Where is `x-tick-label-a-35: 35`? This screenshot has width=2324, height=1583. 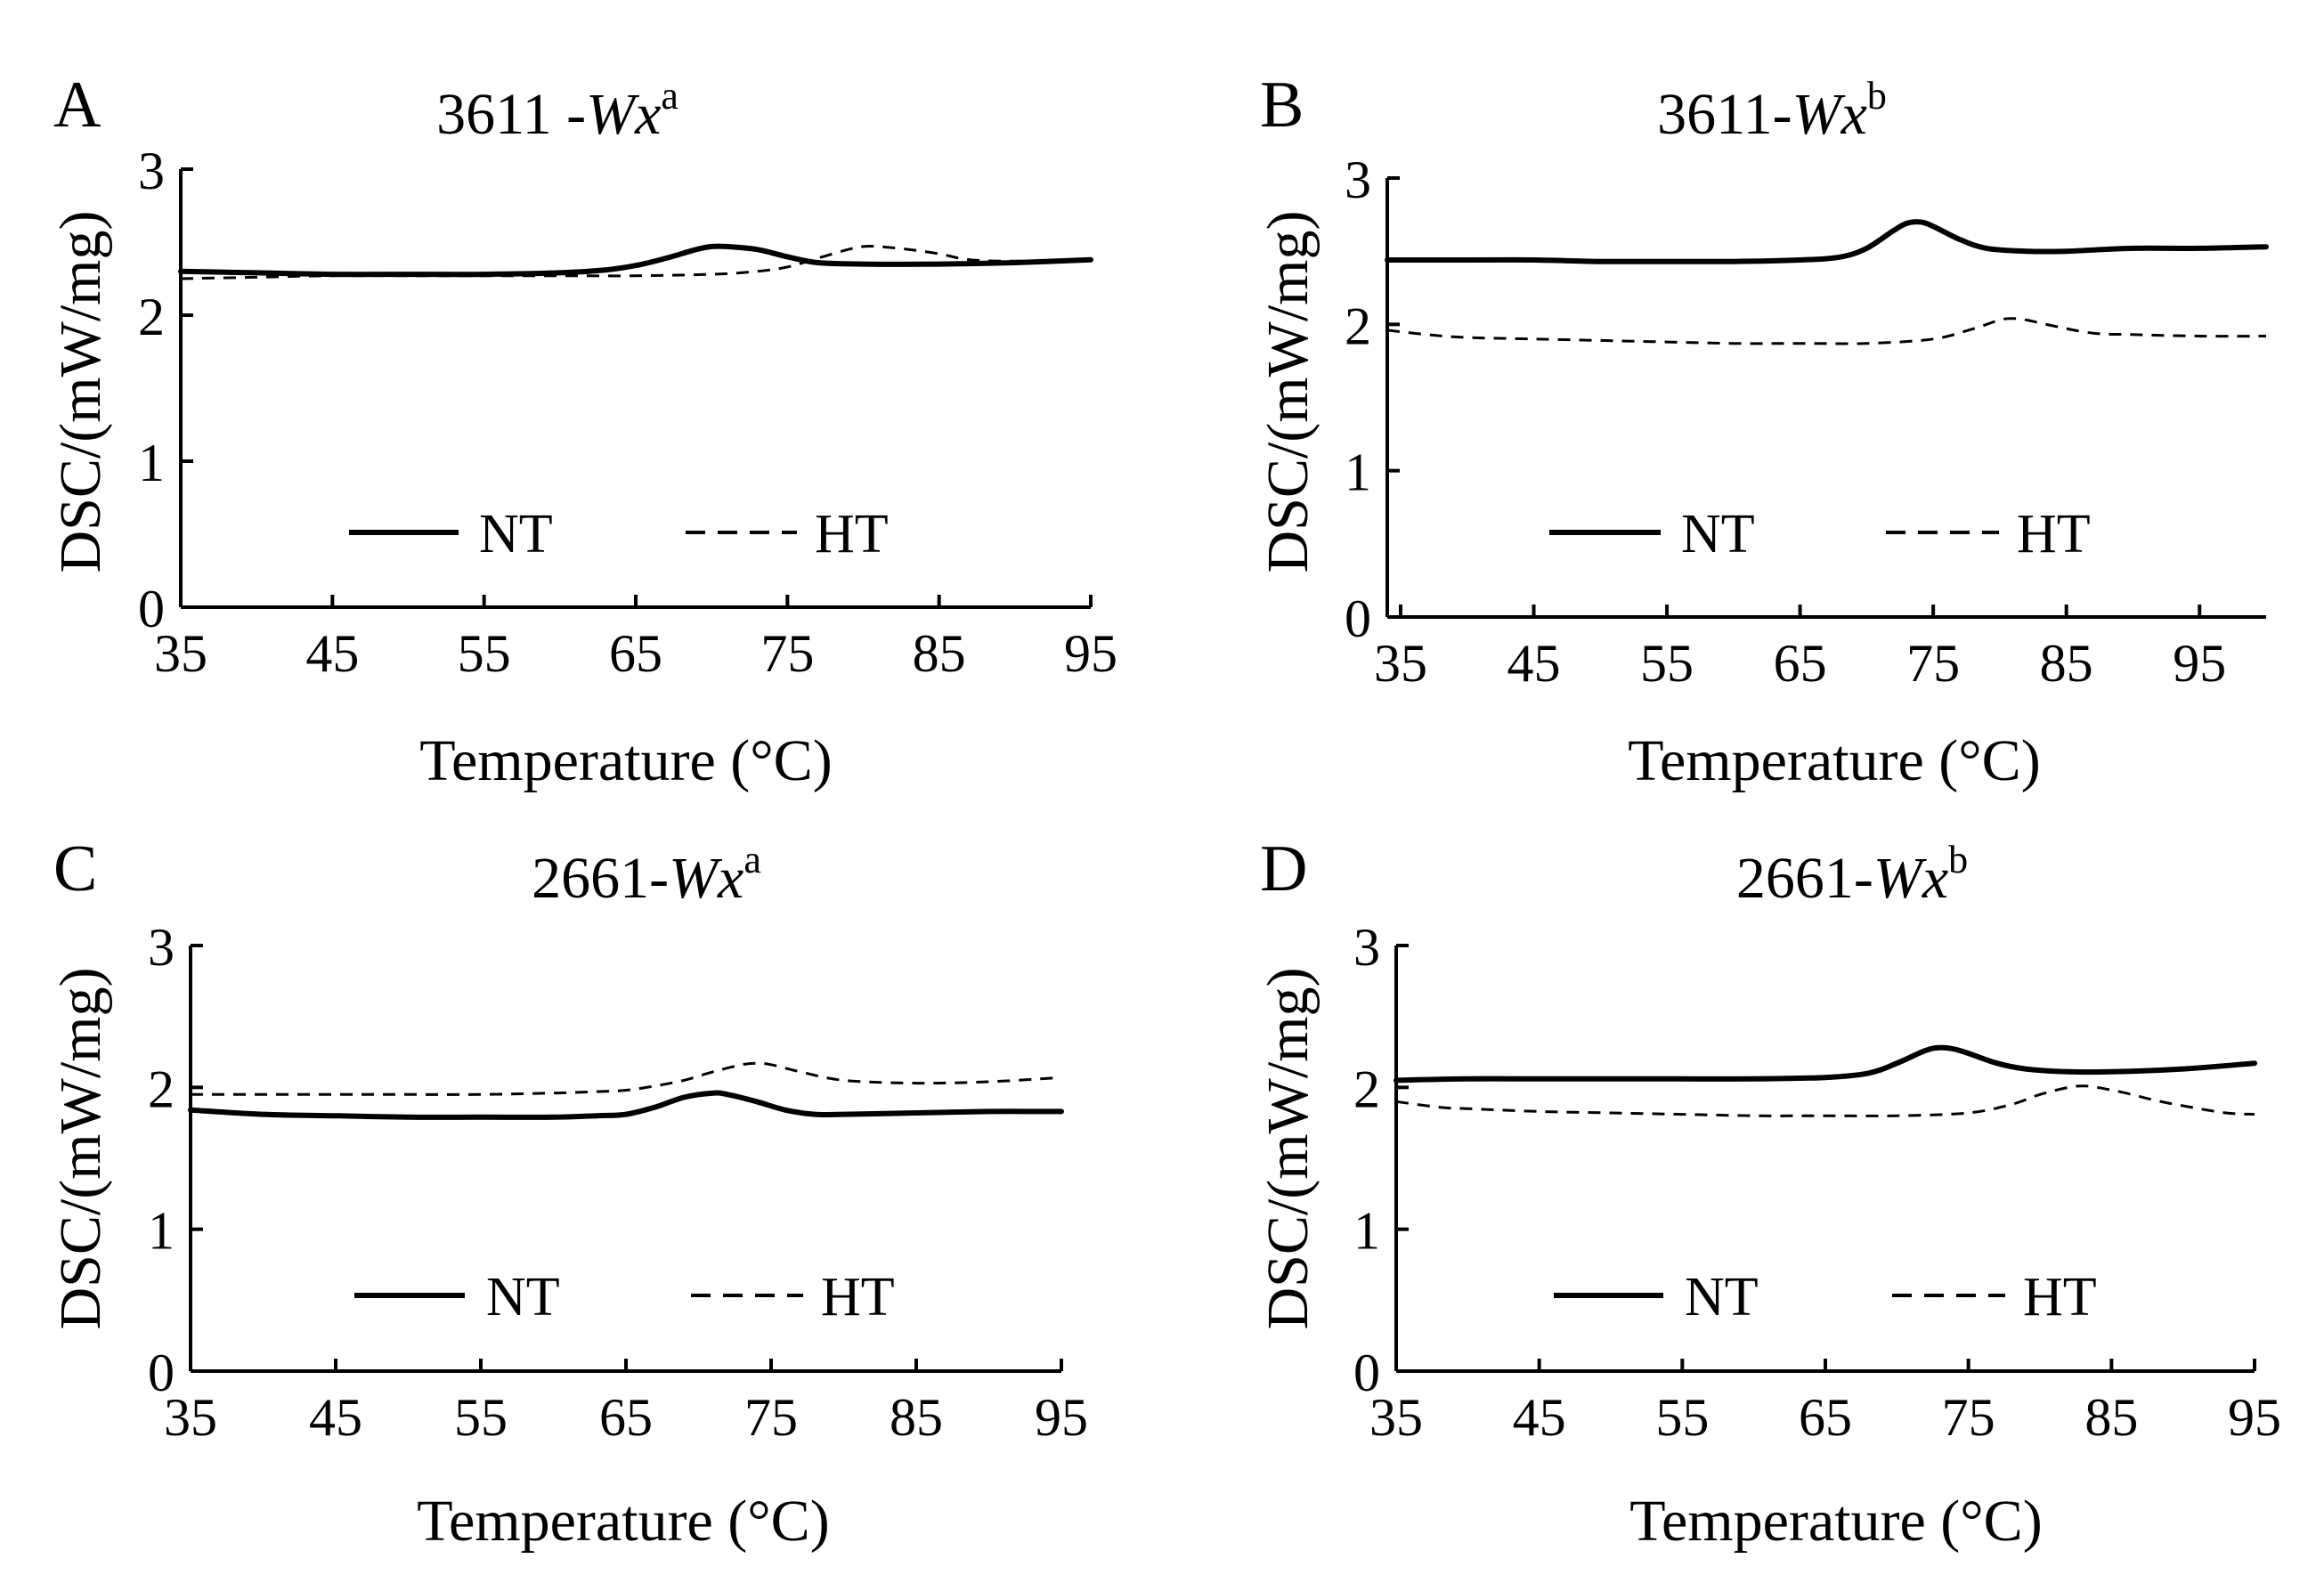 x-tick-label-a-35: 35 is located at coordinates (181, 653).